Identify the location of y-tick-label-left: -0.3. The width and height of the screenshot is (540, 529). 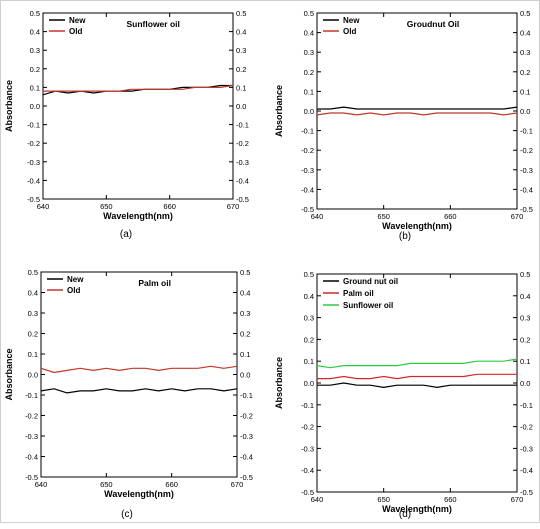
(307, 170).